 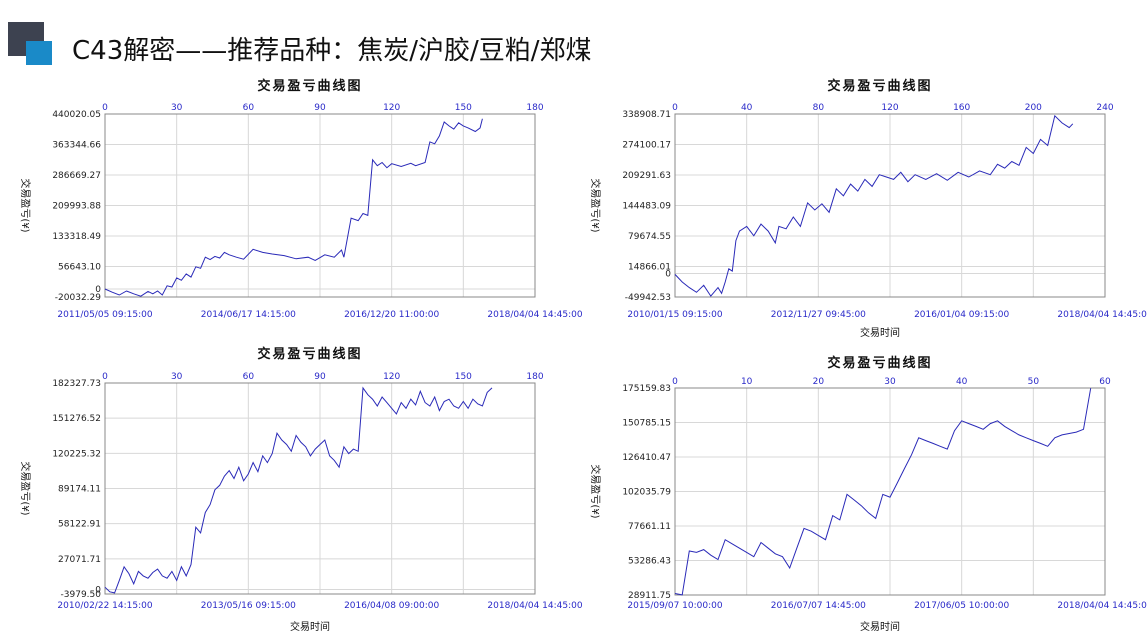 What do you see at coordinates (78, 298) in the screenshot?
I see `y-tick-label: -20032.29` at bounding box center [78, 298].